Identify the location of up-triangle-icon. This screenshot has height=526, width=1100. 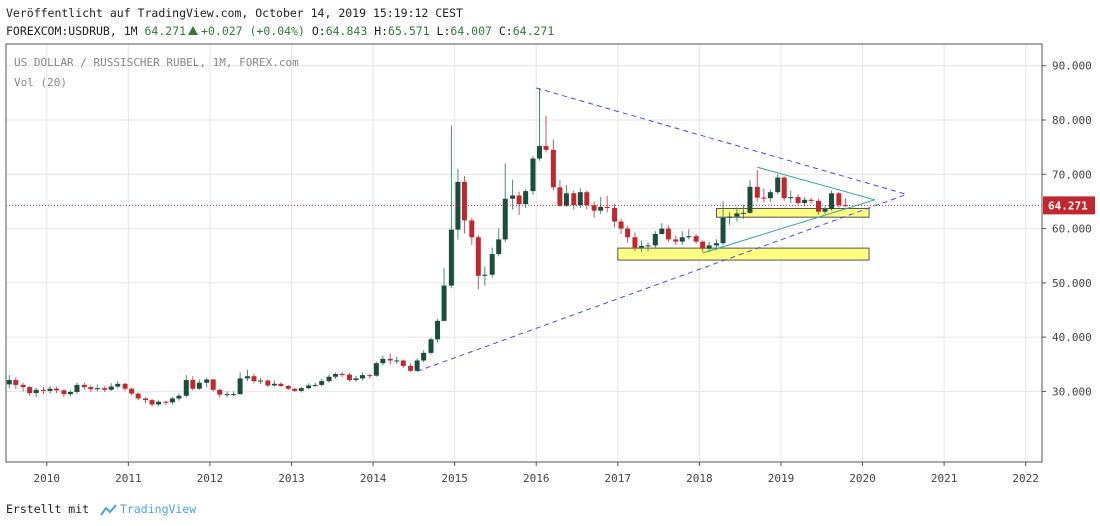
(193, 30).